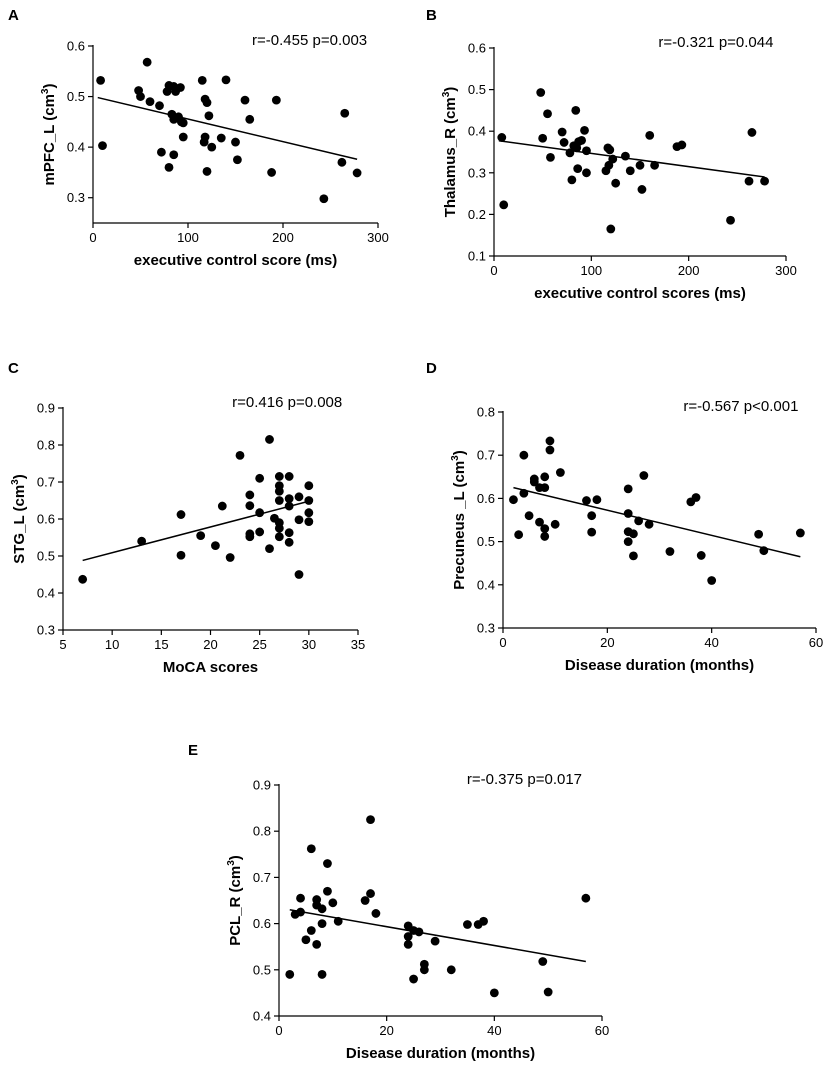 The width and height of the screenshot is (829, 1080). I want to click on y-axis-title: Thalamus_R (cm3), so click(450, 152).